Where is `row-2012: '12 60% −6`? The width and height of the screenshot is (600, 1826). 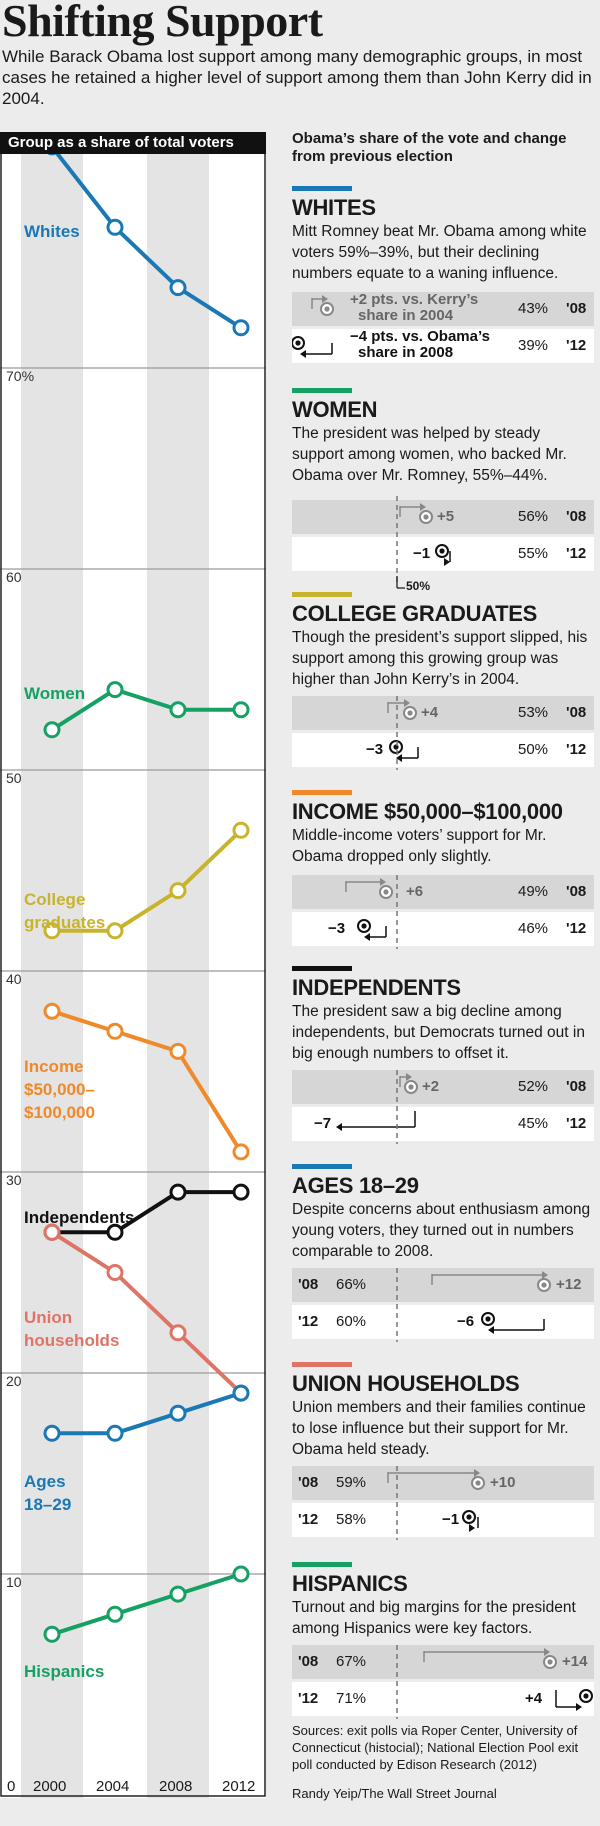
row-2012: '12 60% −6 is located at coordinates (443, 1322).